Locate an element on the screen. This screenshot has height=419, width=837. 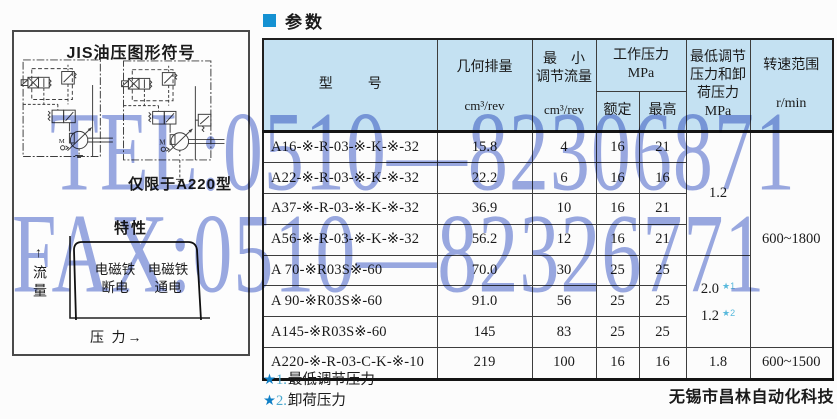
footnote-text: 最低调节压力 is located at coordinates (331, 380).